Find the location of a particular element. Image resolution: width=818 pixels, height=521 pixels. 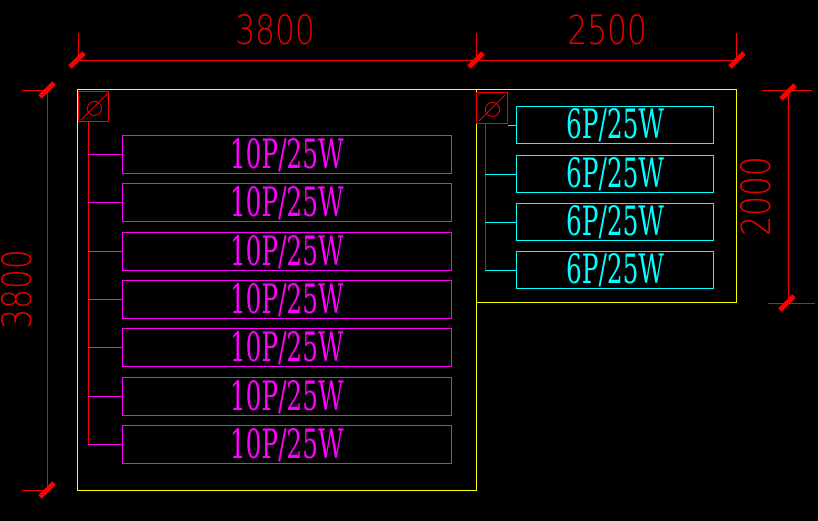

dimension-value-top-right: 2500 is located at coordinates (607, 31).